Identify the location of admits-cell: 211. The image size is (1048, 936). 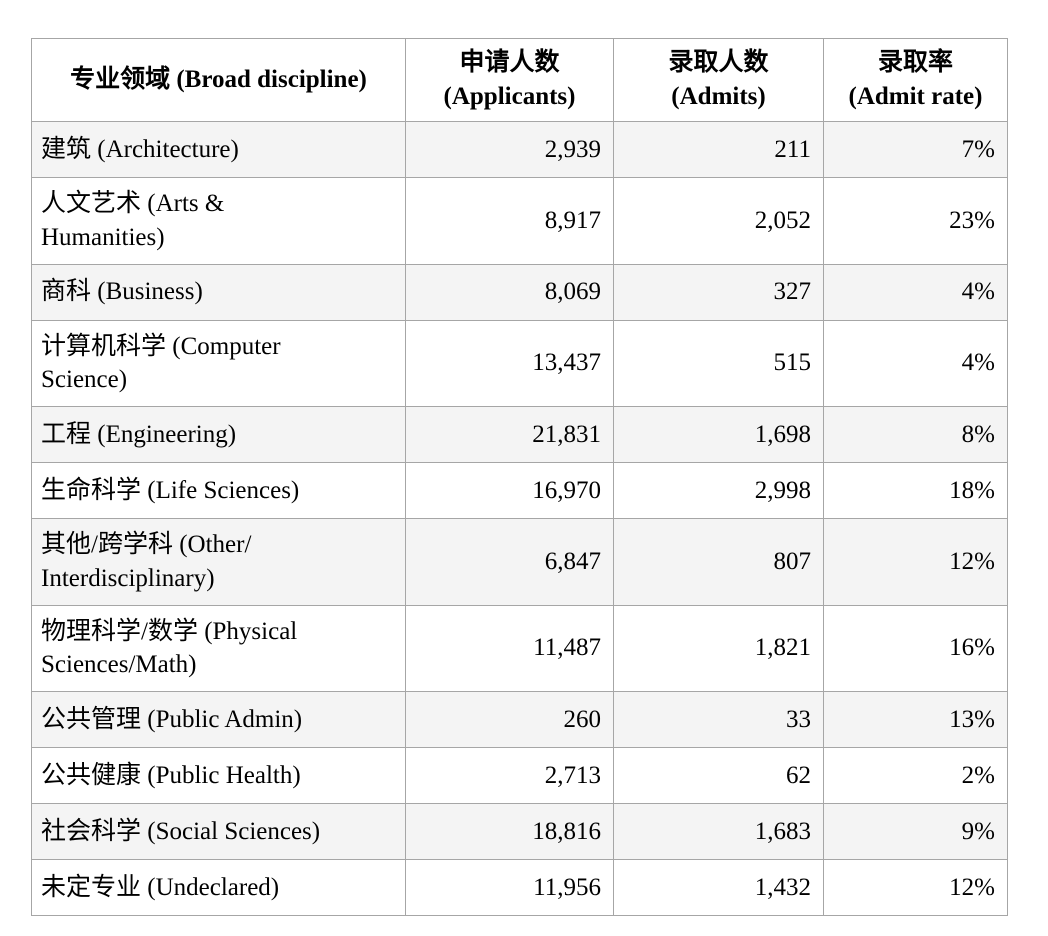
(718, 149).